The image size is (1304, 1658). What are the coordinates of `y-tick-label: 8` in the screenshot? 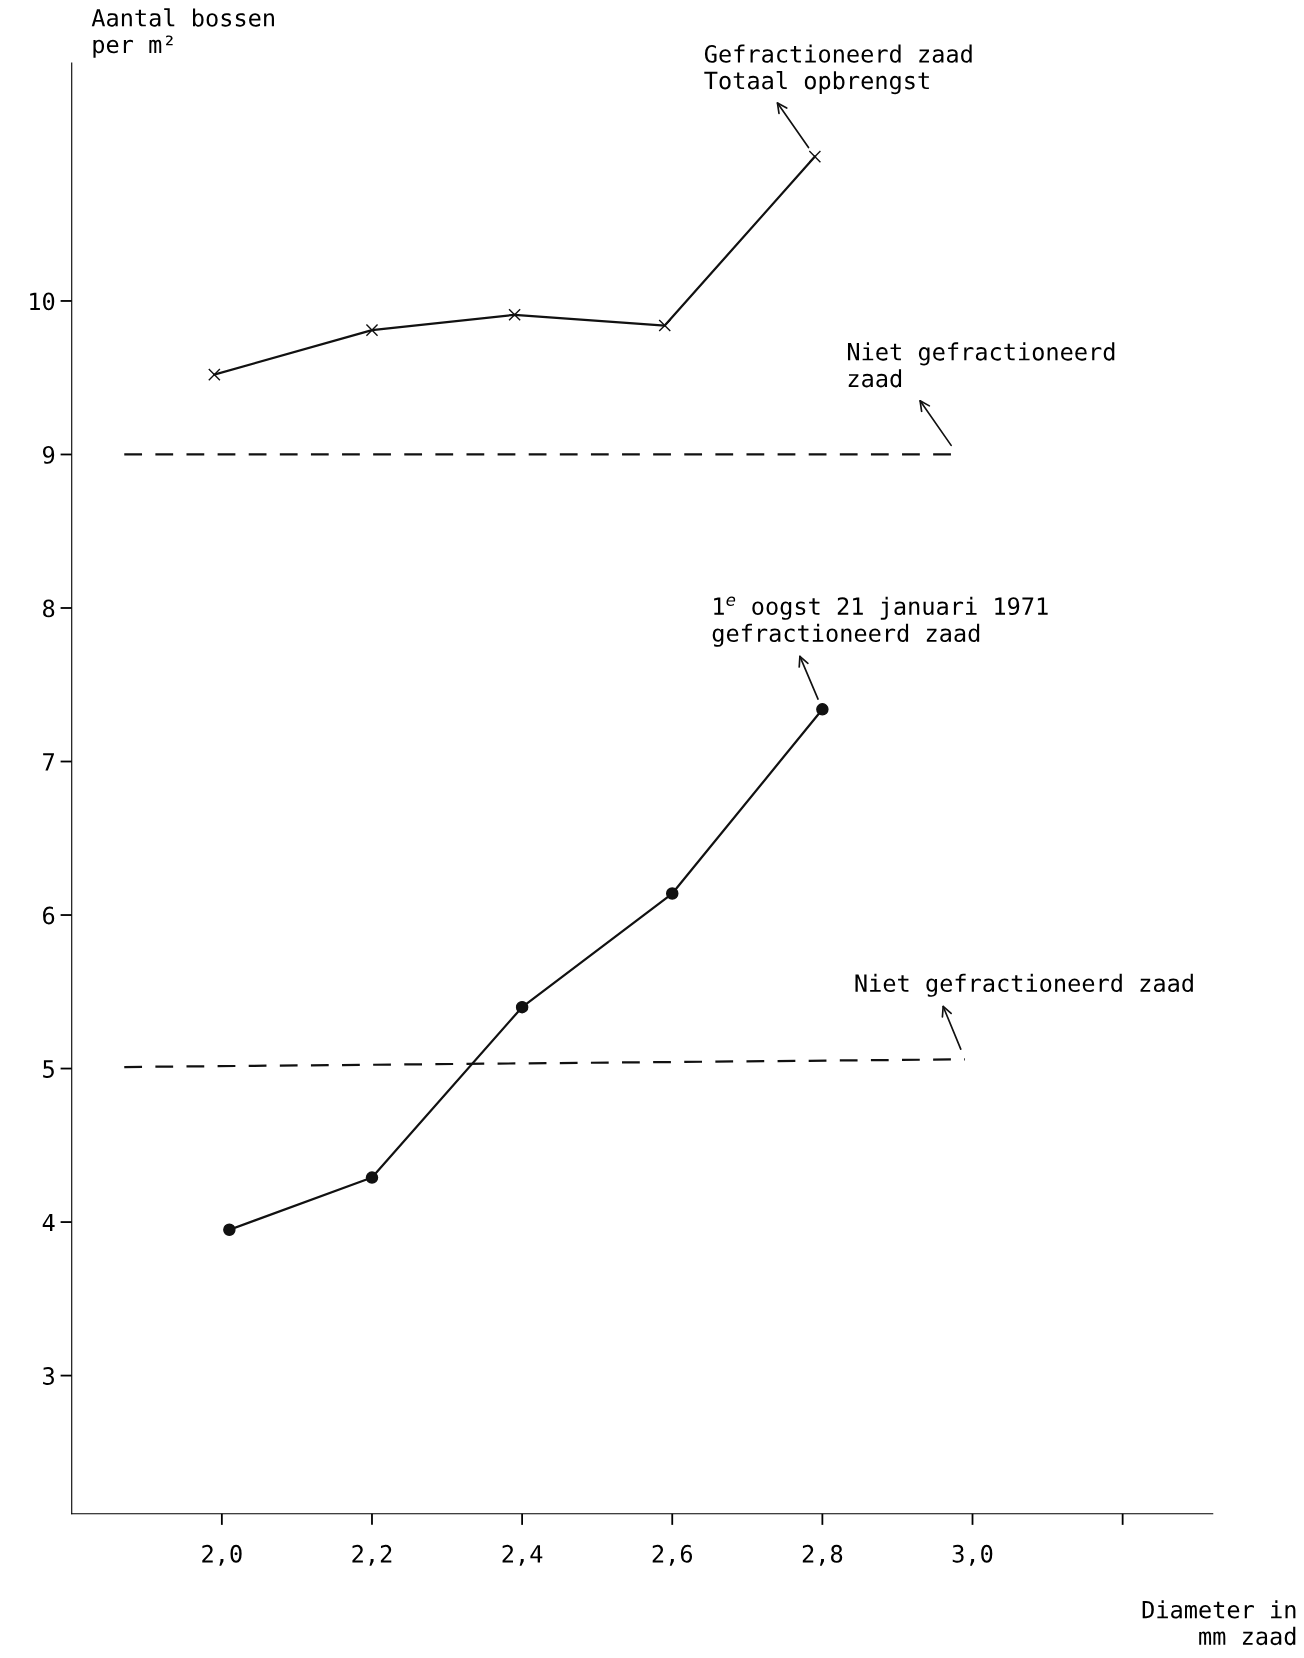 It's located at (49, 608).